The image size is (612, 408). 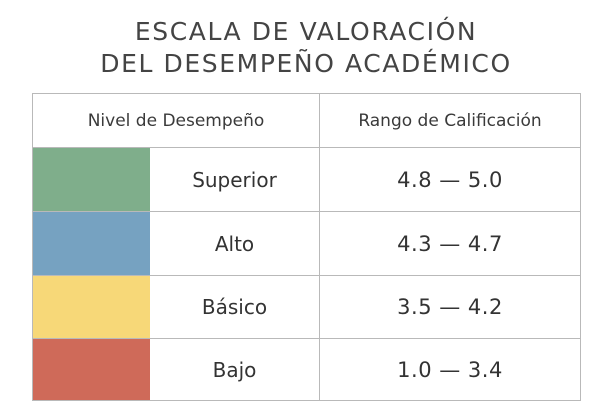 What do you see at coordinates (91, 179) in the screenshot?
I see `color-swatch-superior` at bounding box center [91, 179].